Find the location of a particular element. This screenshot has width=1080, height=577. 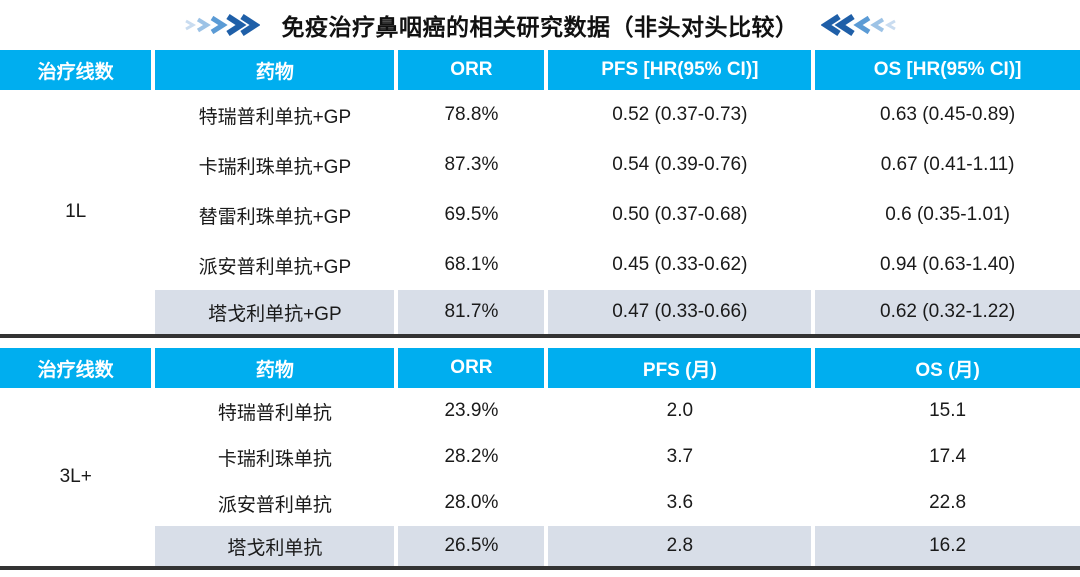

chevrons-left-icon is located at coordinates (858, 25).